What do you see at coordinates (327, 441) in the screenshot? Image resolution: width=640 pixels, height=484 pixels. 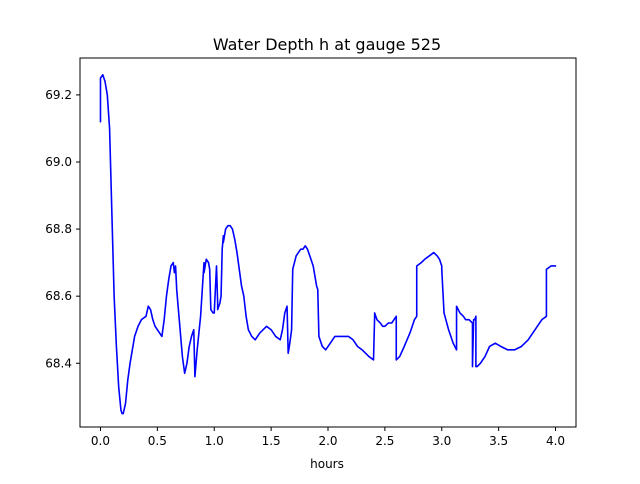 I see `x-tick-label: 2.0` at bounding box center [327, 441].